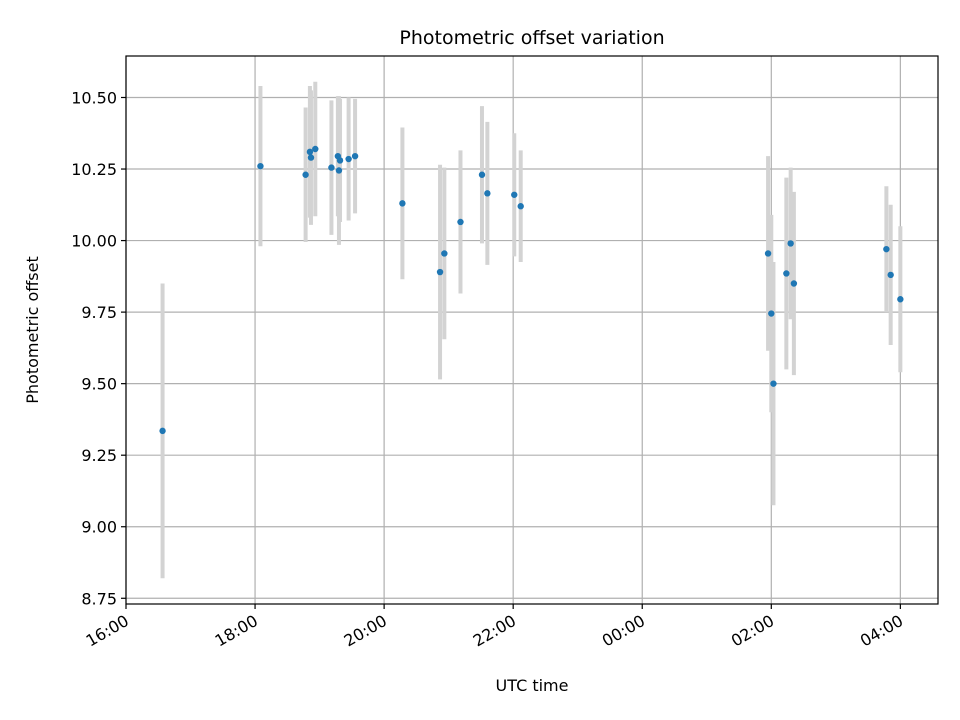 Image resolution: width=960 pixels, height=720 pixels. What do you see at coordinates (98, 348) in the screenshot?
I see `y-axis: 8.75 9.00 9.25 9.50 9.75 10.00 10.25 10.50` at bounding box center [98, 348].